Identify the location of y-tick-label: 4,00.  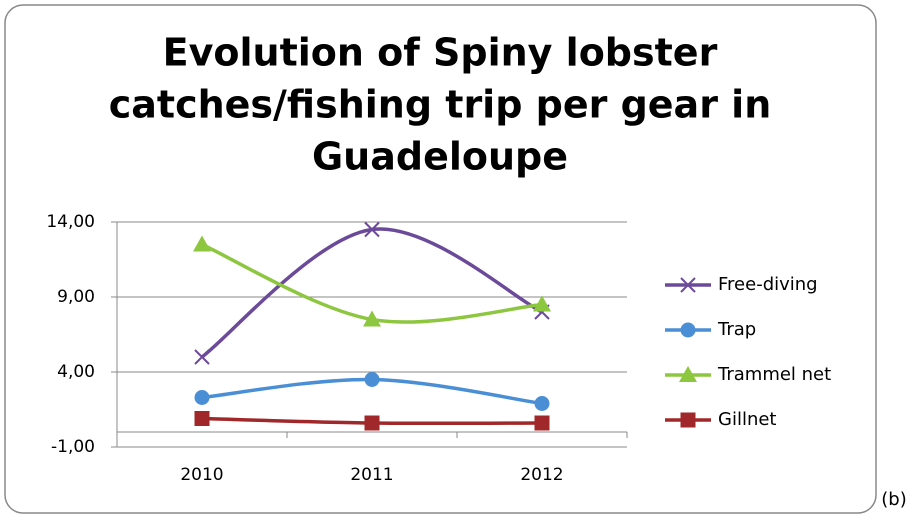
(76, 372).